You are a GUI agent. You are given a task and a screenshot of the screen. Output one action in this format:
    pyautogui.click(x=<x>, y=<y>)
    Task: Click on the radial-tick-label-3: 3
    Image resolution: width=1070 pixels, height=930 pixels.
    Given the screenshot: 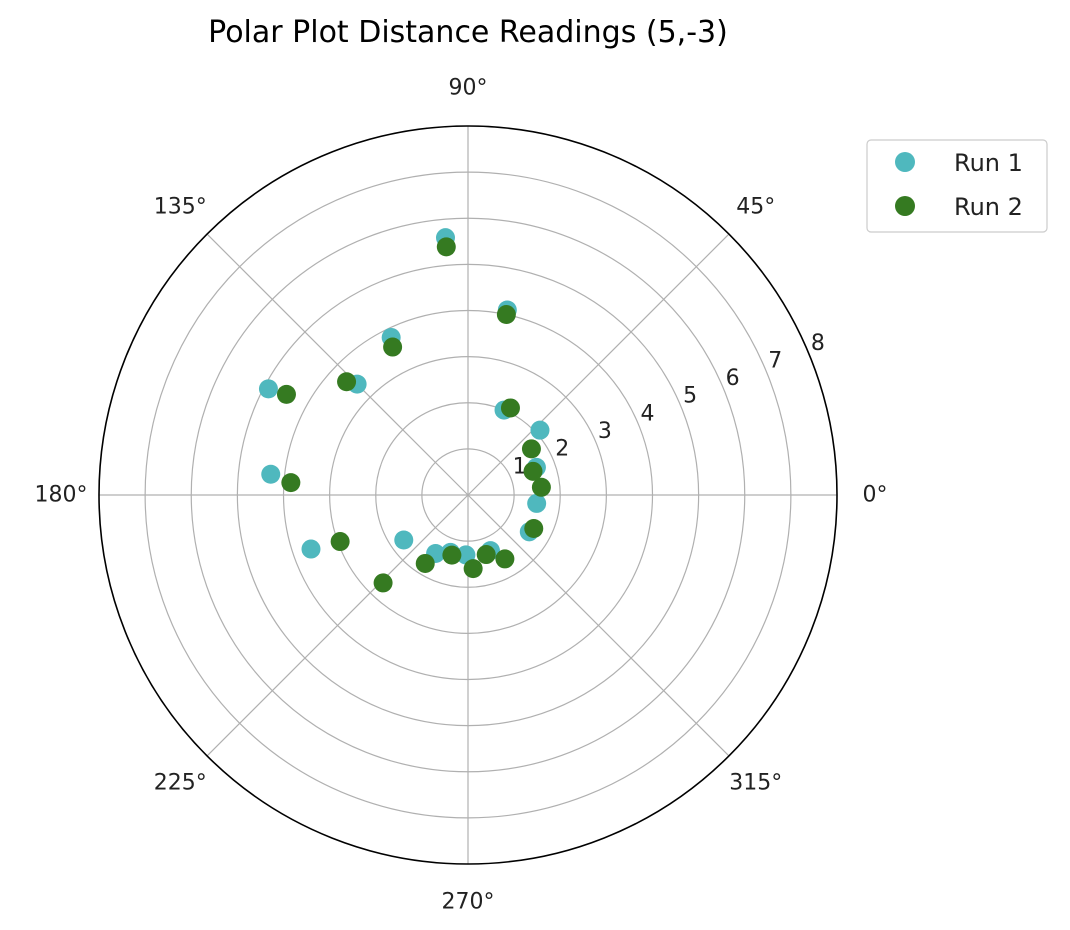 What is the action you would take?
    pyautogui.click(x=605, y=431)
    